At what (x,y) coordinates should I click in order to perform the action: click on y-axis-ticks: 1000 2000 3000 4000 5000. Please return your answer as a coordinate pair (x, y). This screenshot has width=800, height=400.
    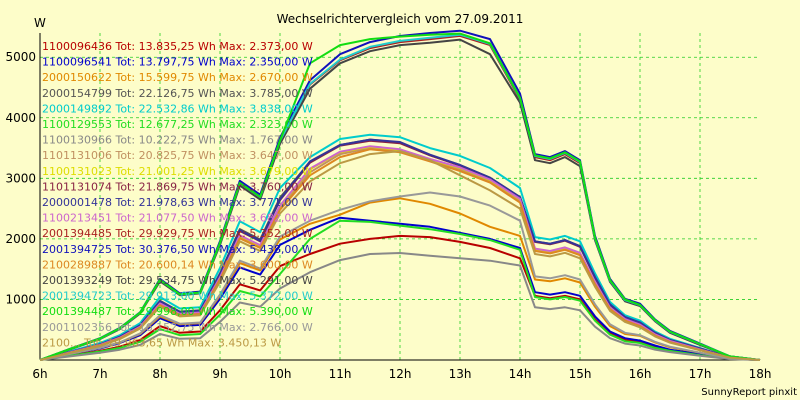
    Looking at the image, I should click on (20, 178).